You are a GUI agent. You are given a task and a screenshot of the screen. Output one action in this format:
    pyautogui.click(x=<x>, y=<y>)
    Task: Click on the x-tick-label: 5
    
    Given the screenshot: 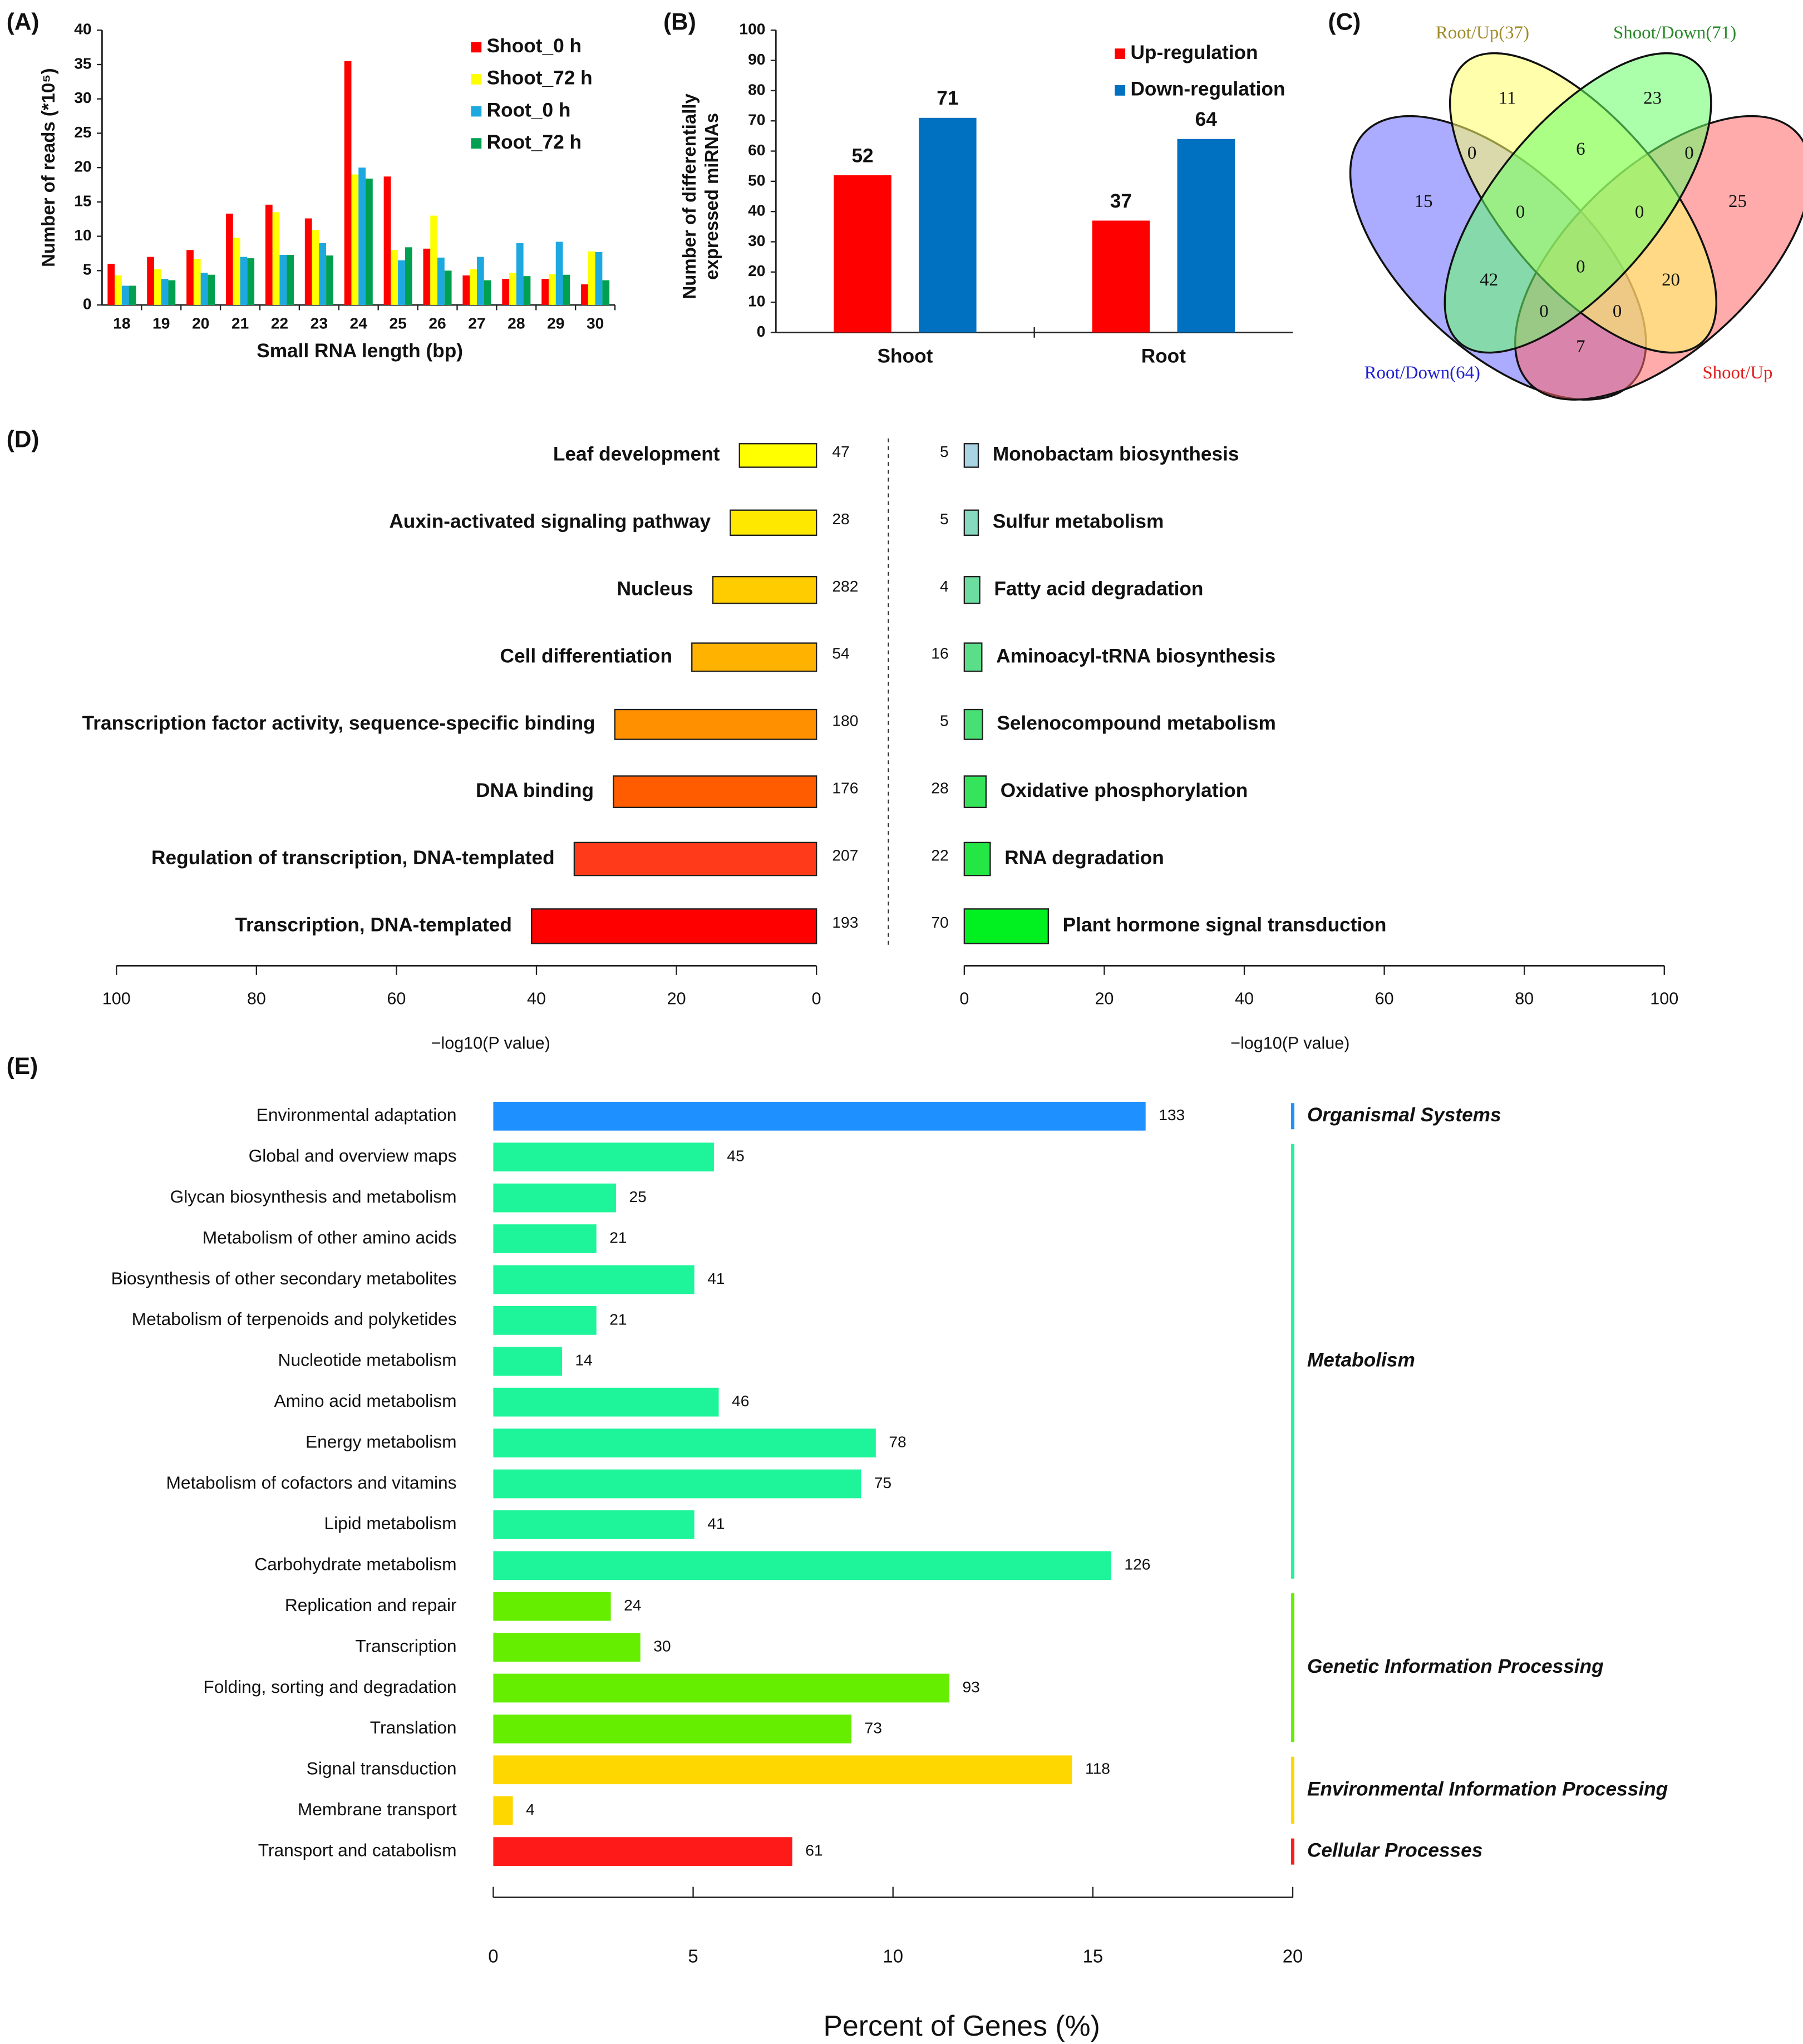 What is the action you would take?
    pyautogui.click(x=693, y=1956)
    